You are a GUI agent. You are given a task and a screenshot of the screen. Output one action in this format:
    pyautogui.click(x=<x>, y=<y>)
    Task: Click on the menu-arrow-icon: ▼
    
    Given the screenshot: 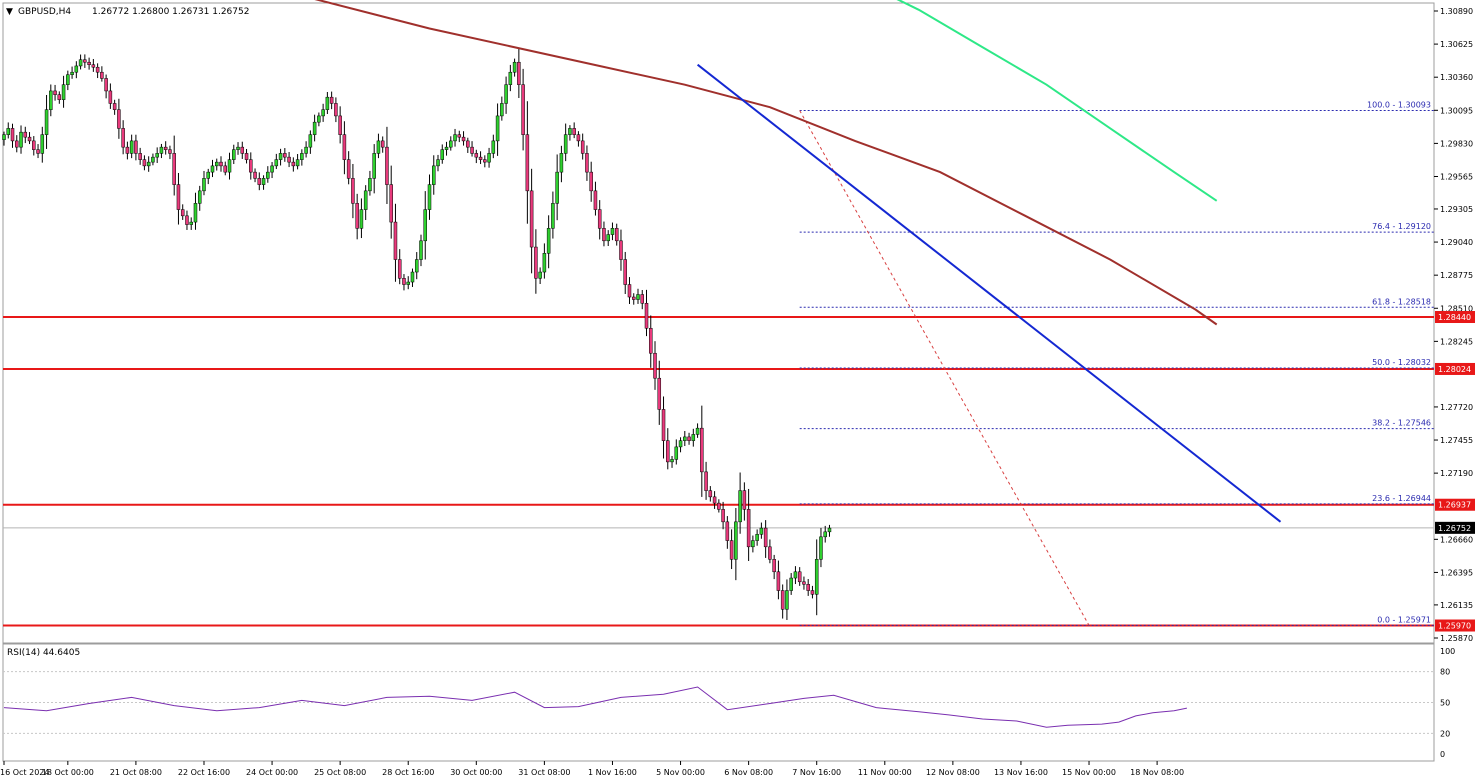 What is the action you would take?
    pyautogui.click(x=9, y=12)
    